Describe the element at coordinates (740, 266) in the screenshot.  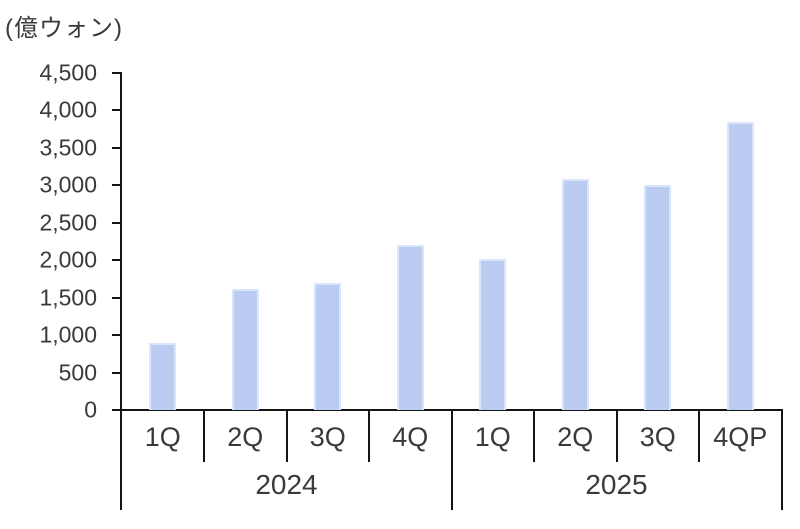
I see `bar-2025-4QP` at that location.